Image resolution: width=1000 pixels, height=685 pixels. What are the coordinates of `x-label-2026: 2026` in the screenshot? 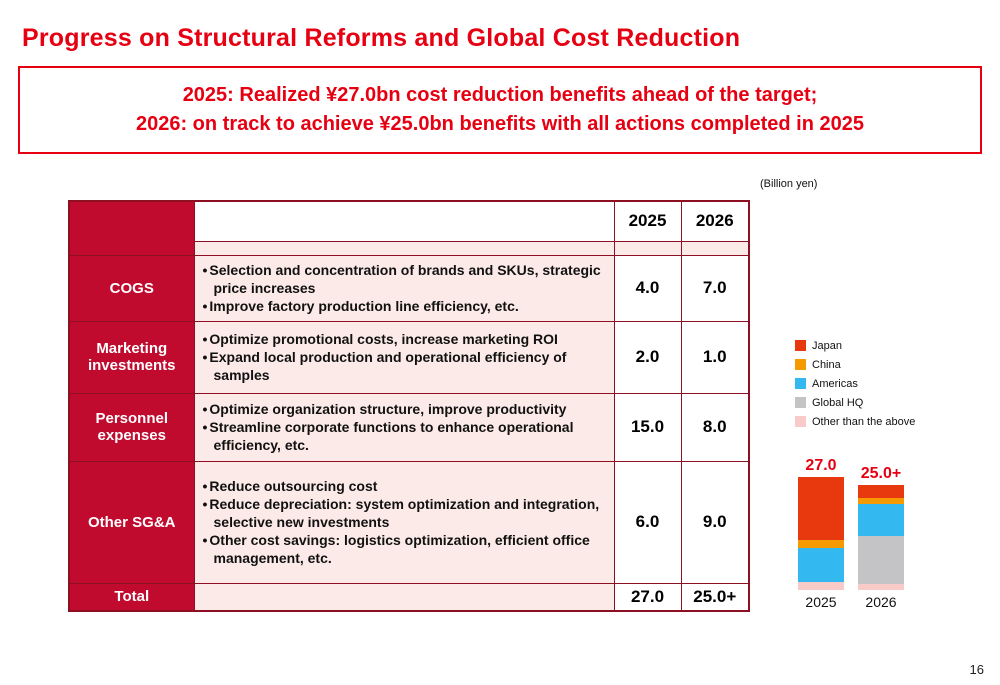 It's located at (881, 602).